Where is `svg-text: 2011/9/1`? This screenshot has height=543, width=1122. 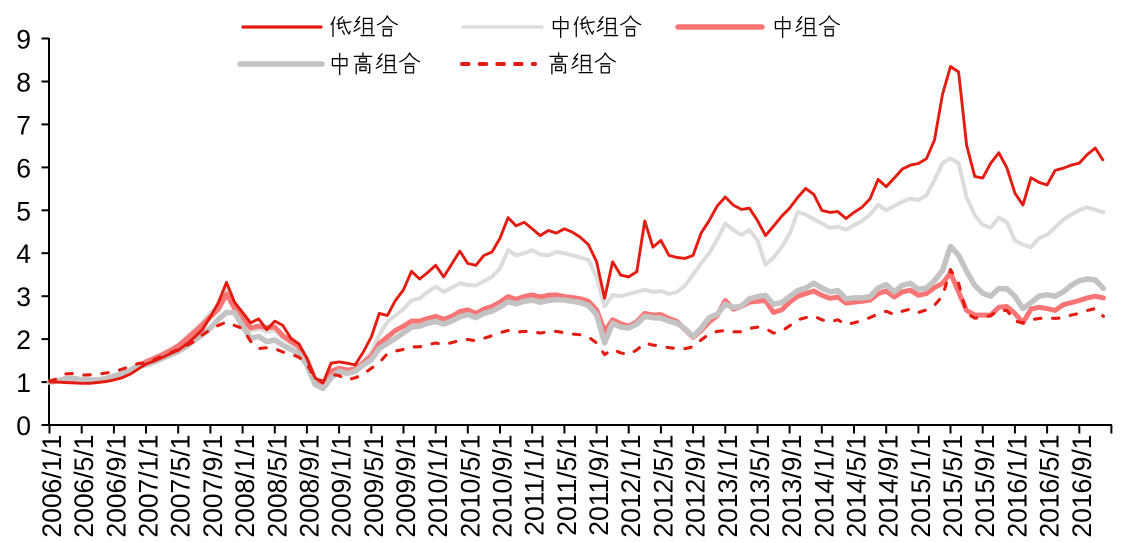
svg-text: 2011/9/1 is located at coordinates (599, 485).